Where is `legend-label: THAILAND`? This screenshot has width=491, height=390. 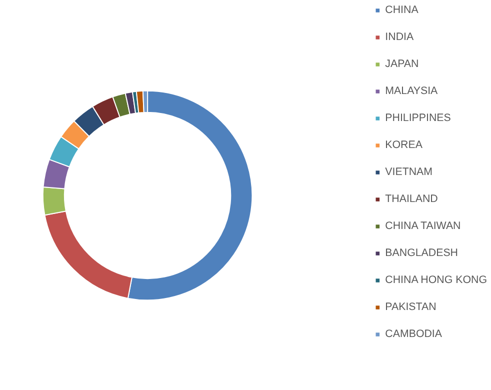 legend-label: THAILAND is located at coordinates (411, 199).